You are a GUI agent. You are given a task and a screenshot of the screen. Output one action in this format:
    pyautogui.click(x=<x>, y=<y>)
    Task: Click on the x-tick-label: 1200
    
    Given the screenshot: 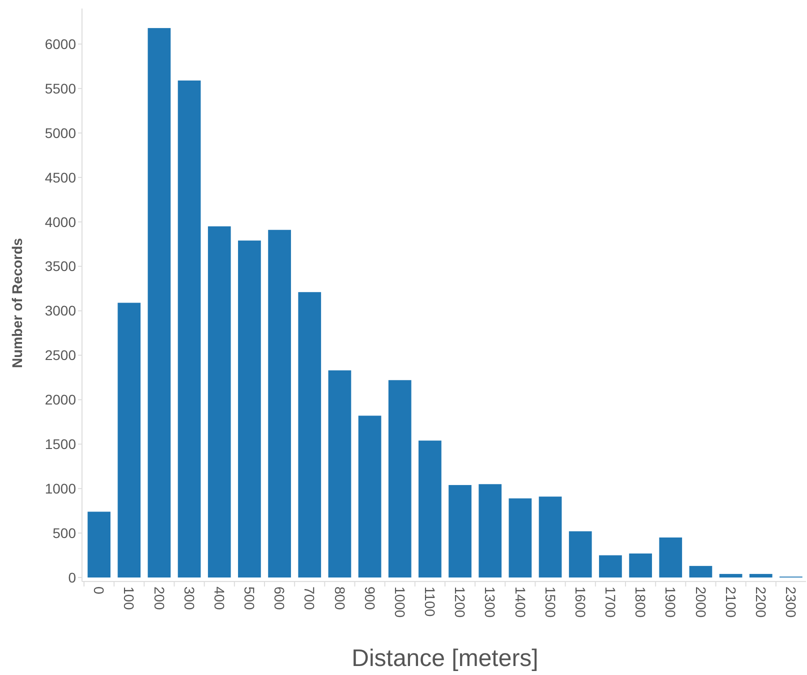 What is the action you would take?
    pyautogui.click(x=460, y=602)
    